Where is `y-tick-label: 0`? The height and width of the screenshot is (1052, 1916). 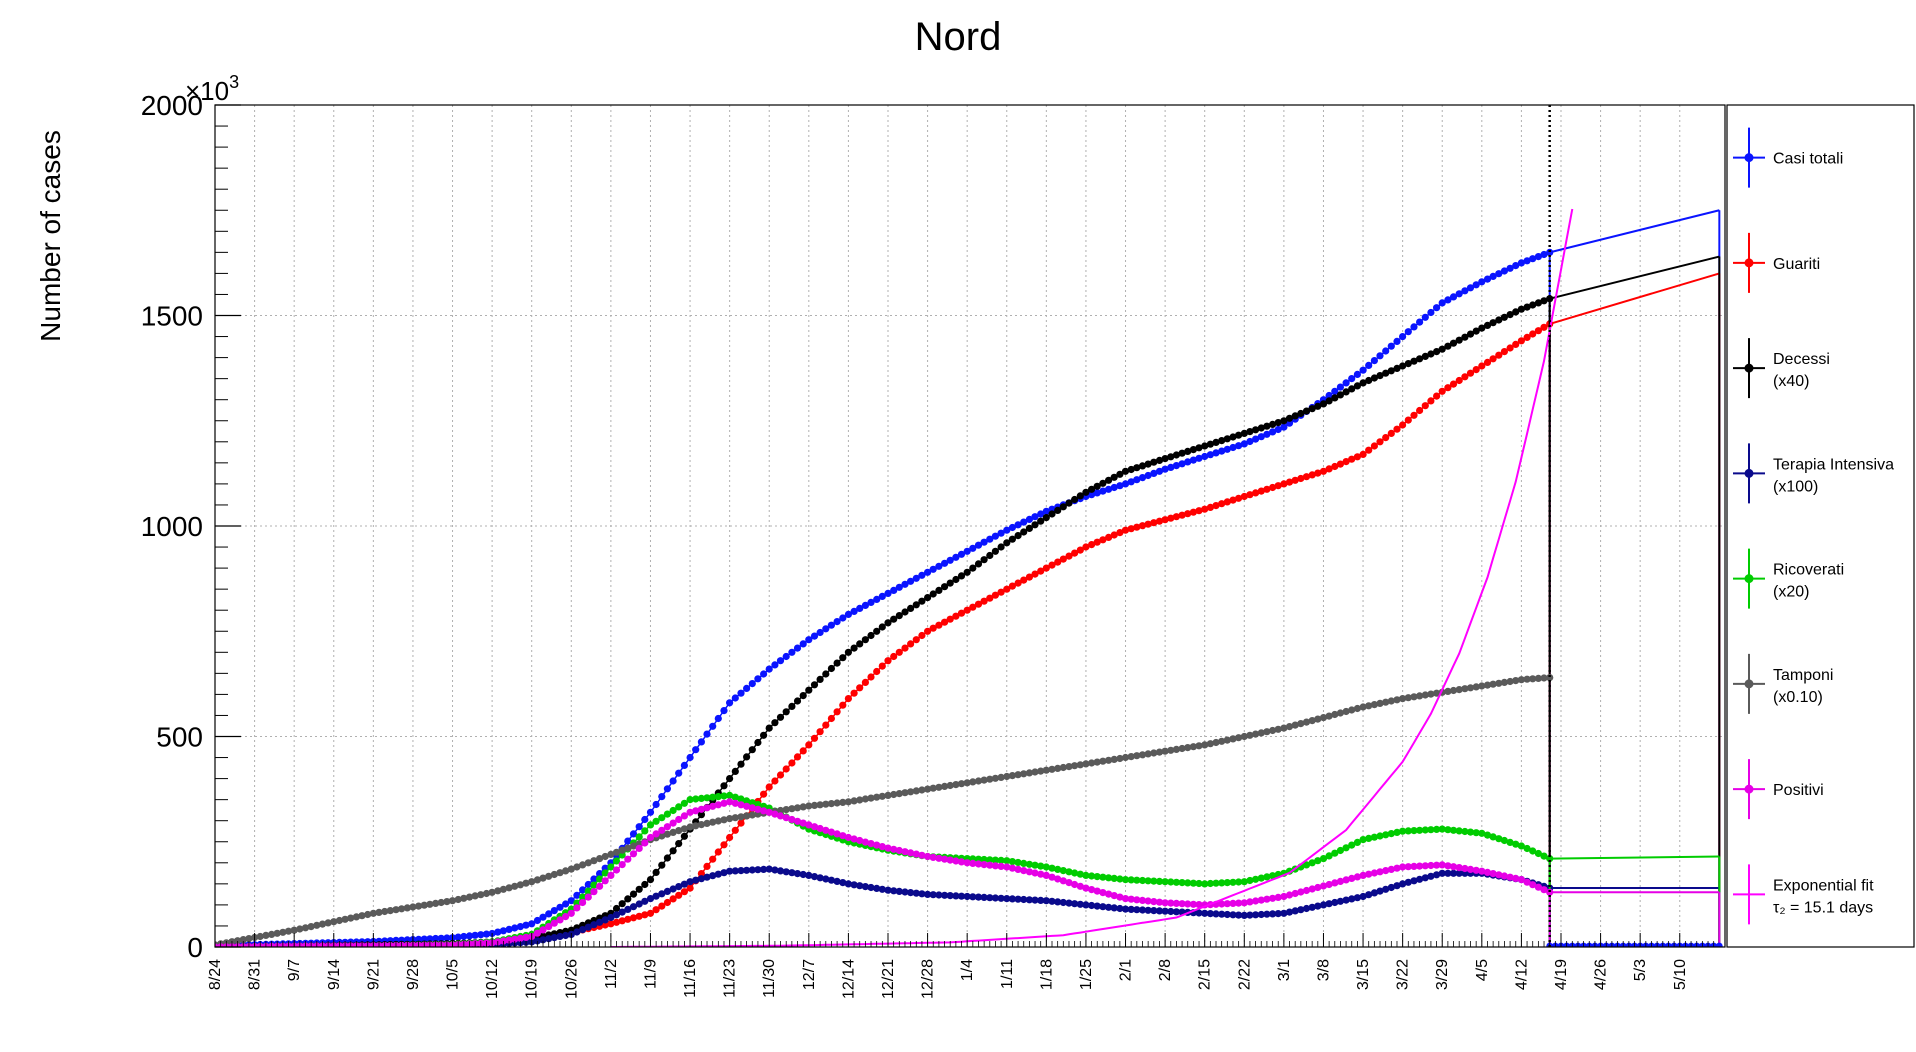
y-tick-label: 0 is located at coordinates (195, 947).